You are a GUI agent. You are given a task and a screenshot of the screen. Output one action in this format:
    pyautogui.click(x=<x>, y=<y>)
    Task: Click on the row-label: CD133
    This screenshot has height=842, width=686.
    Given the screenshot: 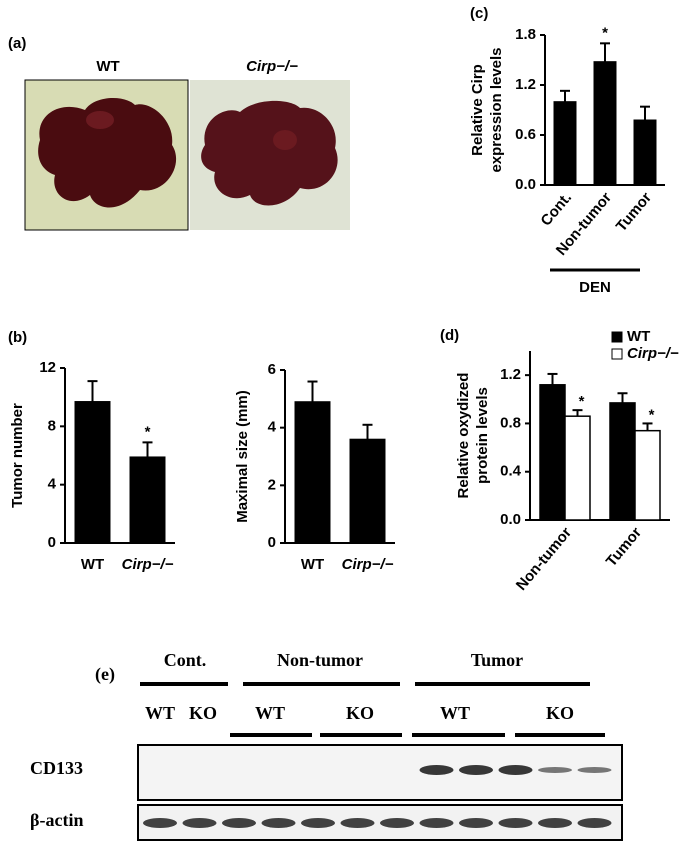 What is the action you would take?
    pyautogui.click(x=56, y=768)
    